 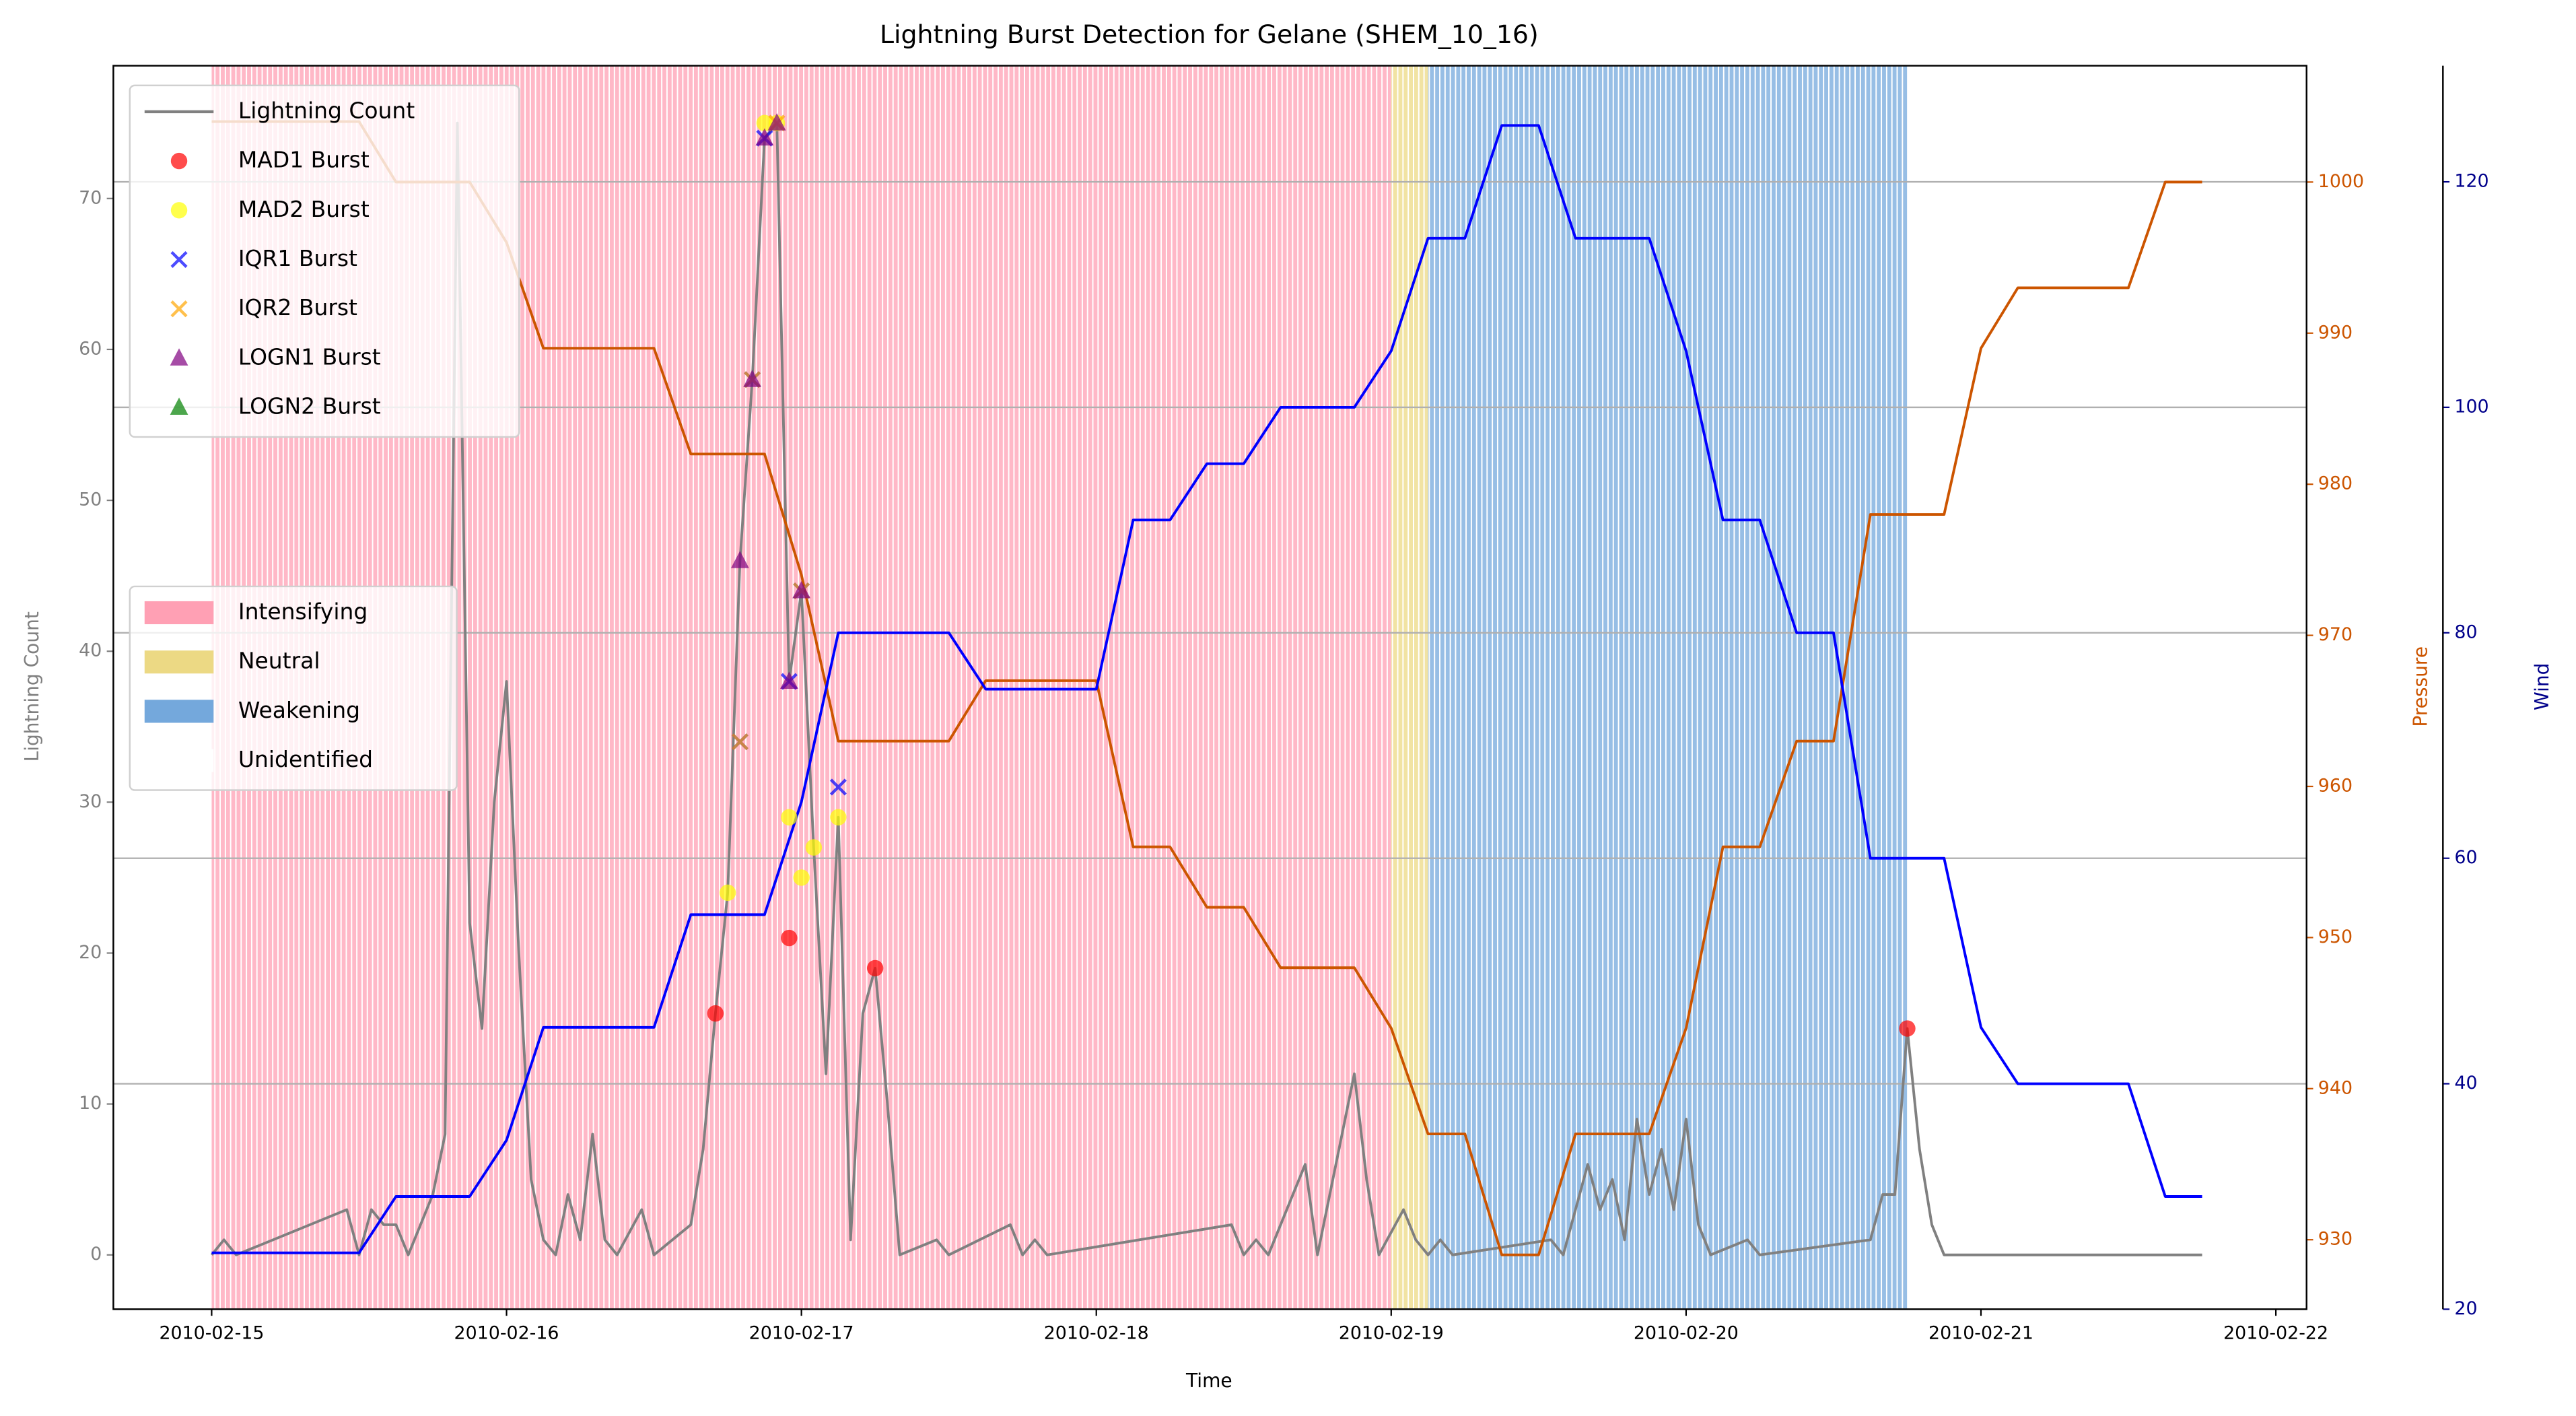 What do you see at coordinates (297, 307) in the screenshot?
I see `legend-label: IQR2 Burst` at bounding box center [297, 307].